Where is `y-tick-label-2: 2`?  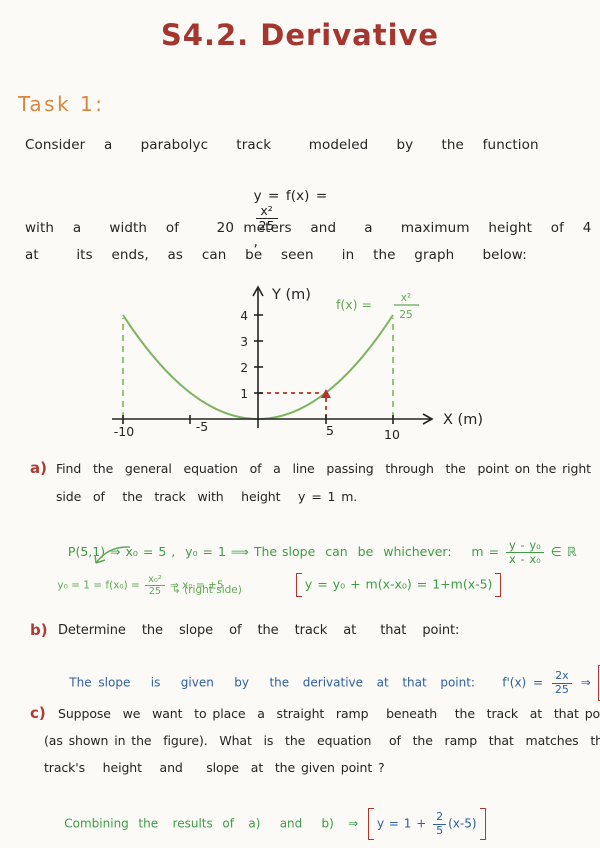 y-tick-label-2: 2 is located at coordinates (244, 368).